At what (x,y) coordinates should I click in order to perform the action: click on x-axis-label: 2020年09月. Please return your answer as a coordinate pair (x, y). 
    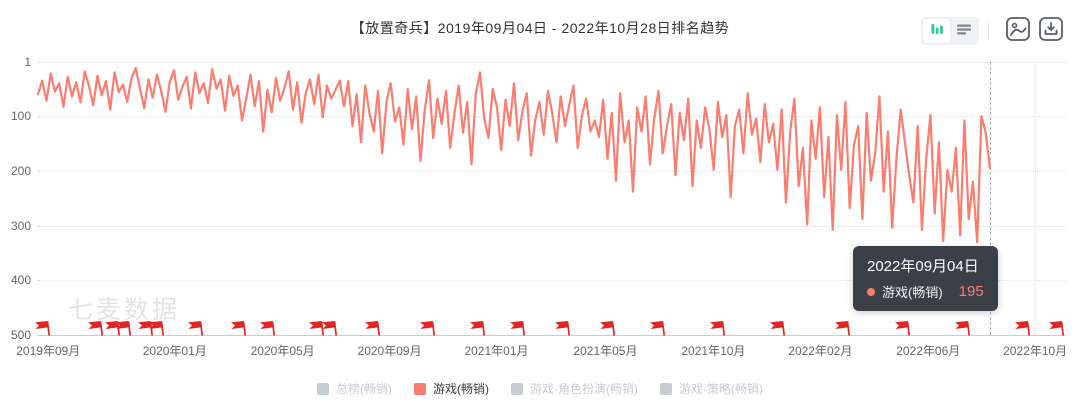
    Looking at the image, I should click on (389, 351).